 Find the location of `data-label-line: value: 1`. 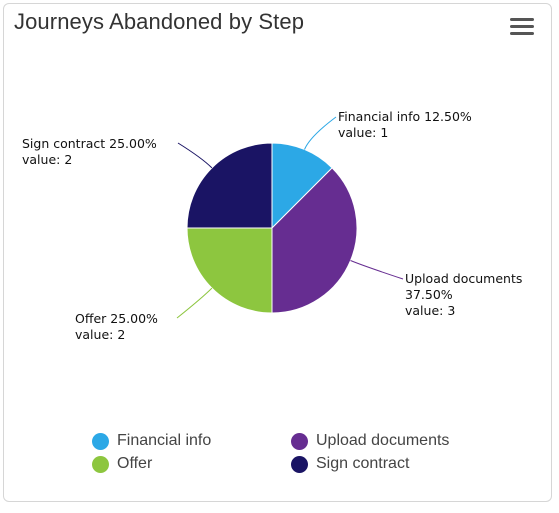

data-label-line: value: 1 is located at coordinates (363, 132).